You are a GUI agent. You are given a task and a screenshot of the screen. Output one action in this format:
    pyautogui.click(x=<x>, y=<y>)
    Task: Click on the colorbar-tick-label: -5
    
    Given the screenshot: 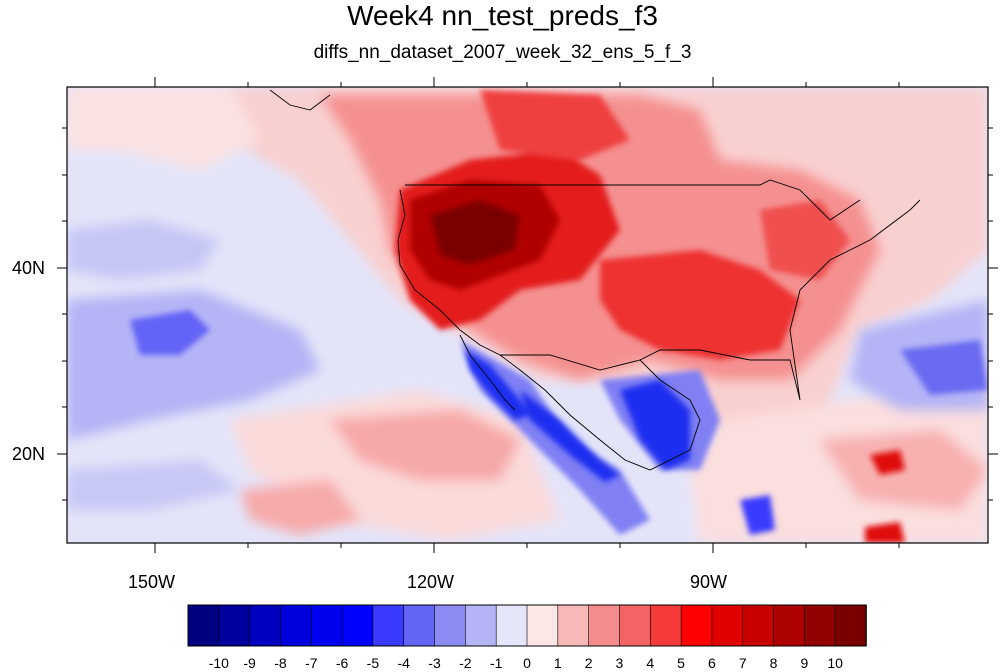 What is the action you would take?
    pyautogui.click(x=373, y=663)
    